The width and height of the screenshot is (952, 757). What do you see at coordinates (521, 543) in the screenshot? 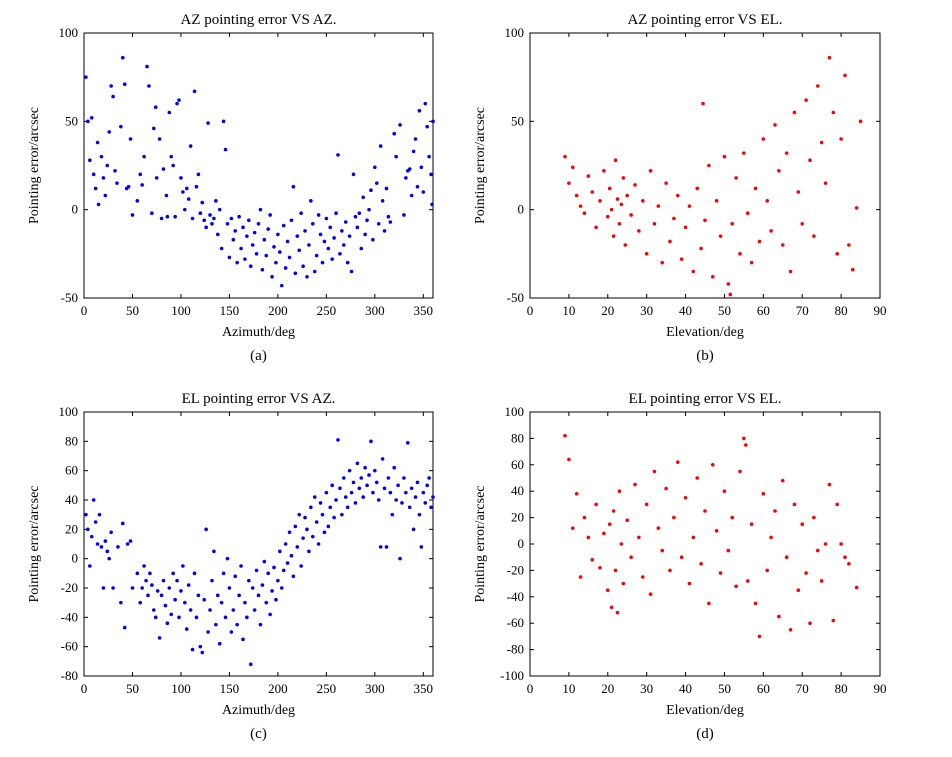
I see `y-tick-label: 0` at bounding box center [521, 543].